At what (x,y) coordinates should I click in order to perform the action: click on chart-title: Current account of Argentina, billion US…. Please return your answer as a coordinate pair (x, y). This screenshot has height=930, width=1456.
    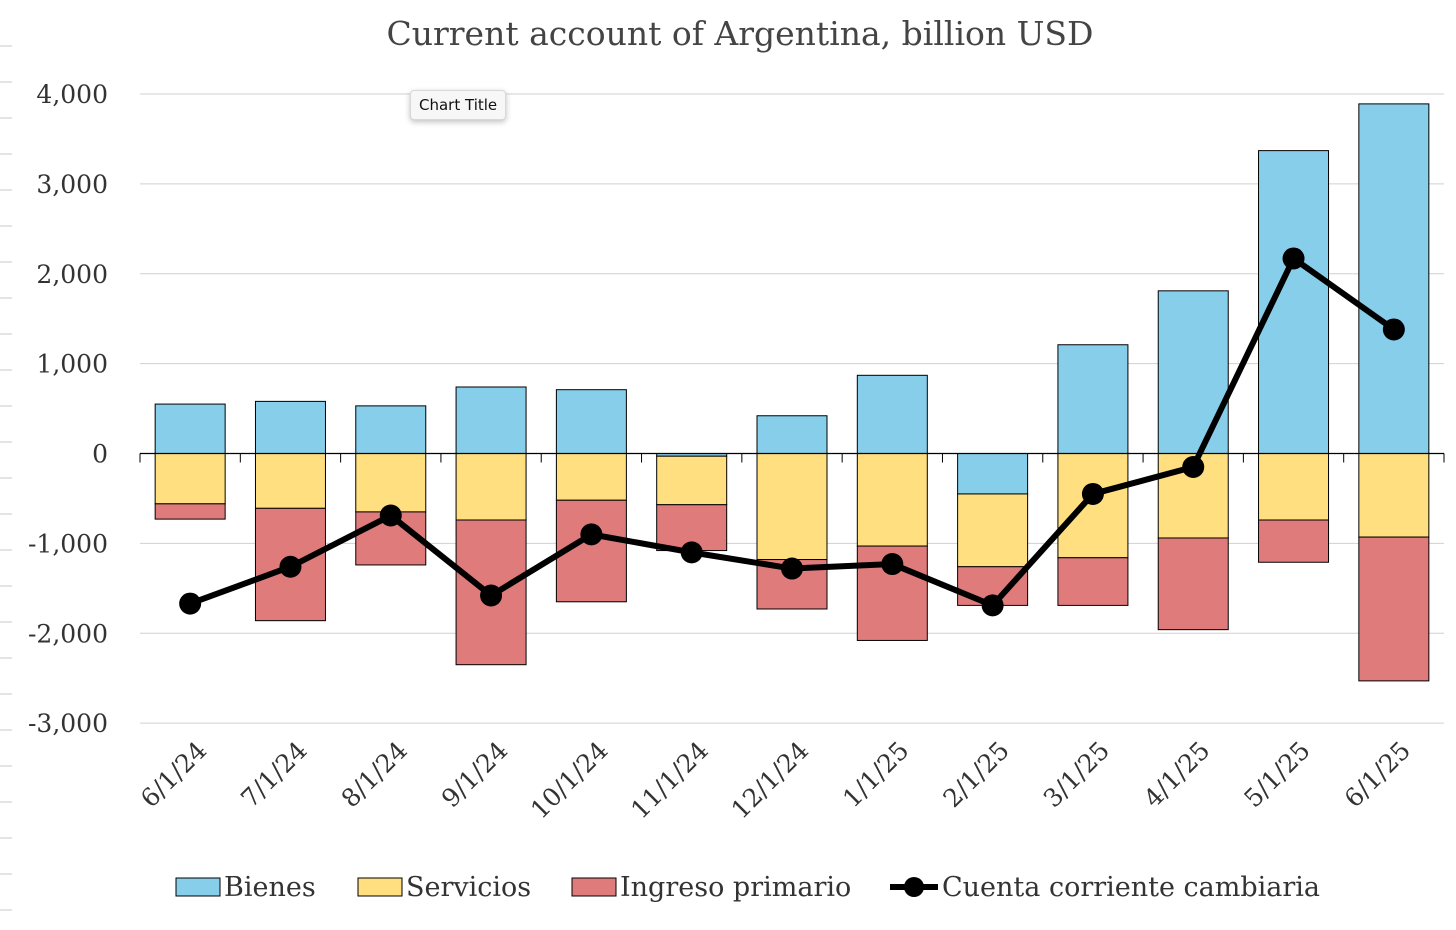
    Looking at the image, I should click on (740, 33).